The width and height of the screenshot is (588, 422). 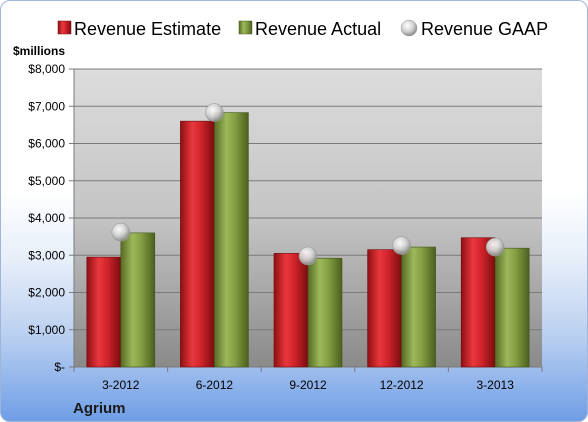 I want to click on y-tick-label: $1,000, so click(x=46, y=330).